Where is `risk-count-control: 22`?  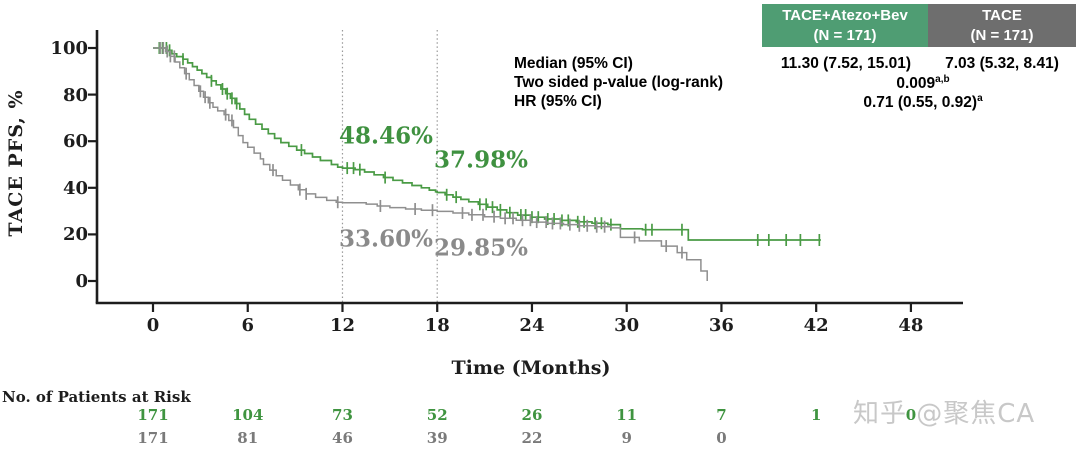
risk-count-control: 22 is located at coordinates (532, 438).